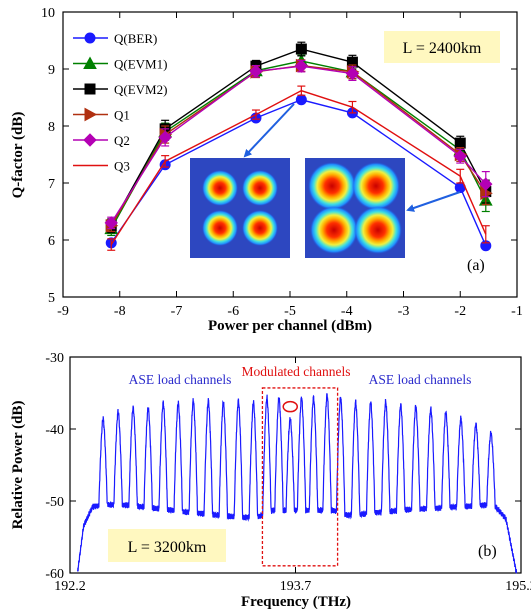 This screenshot has width=531, height=610. I want to click on chart-a-xtick-label: -8, so click(120, 311).